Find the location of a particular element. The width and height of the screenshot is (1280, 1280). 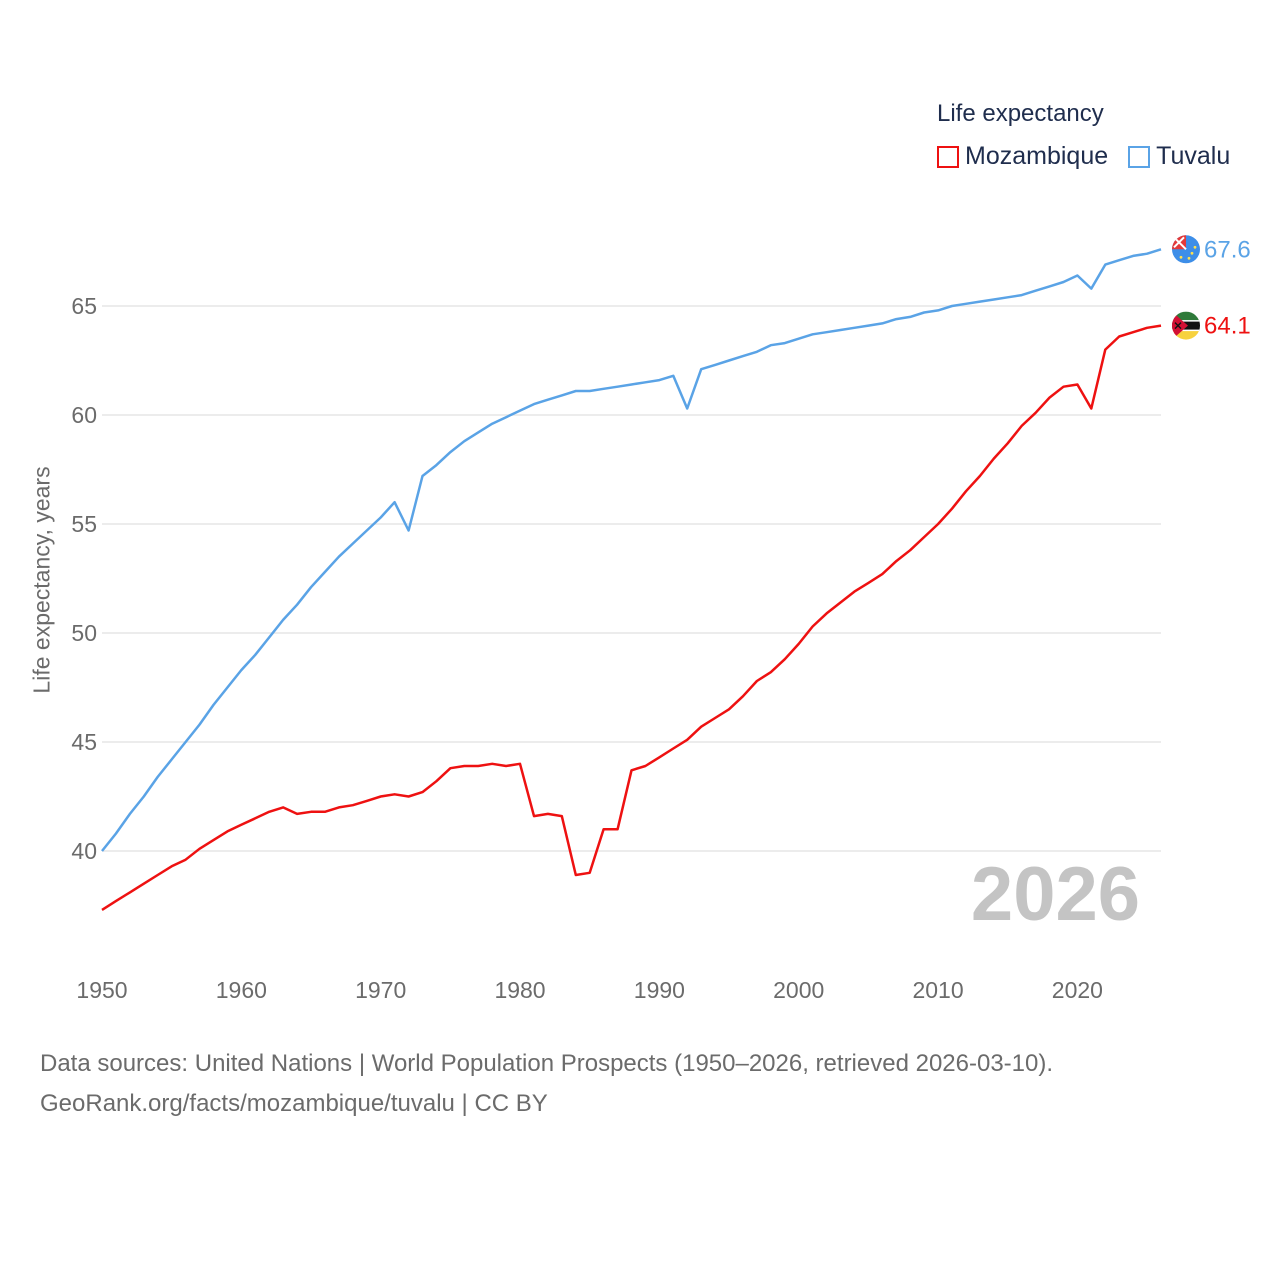

x-tick-label: 2000 is located at coordinates (798, 990).